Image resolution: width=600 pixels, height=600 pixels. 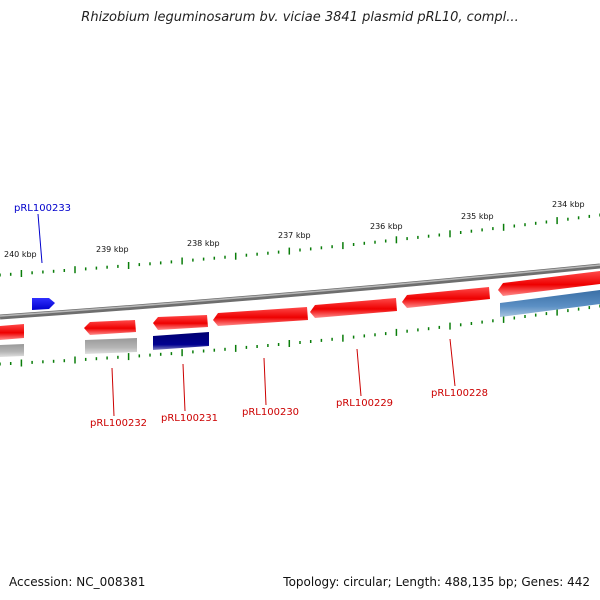 I want to click on gene-label-pRL100231: pRL100231, so click(x=189, y=418).